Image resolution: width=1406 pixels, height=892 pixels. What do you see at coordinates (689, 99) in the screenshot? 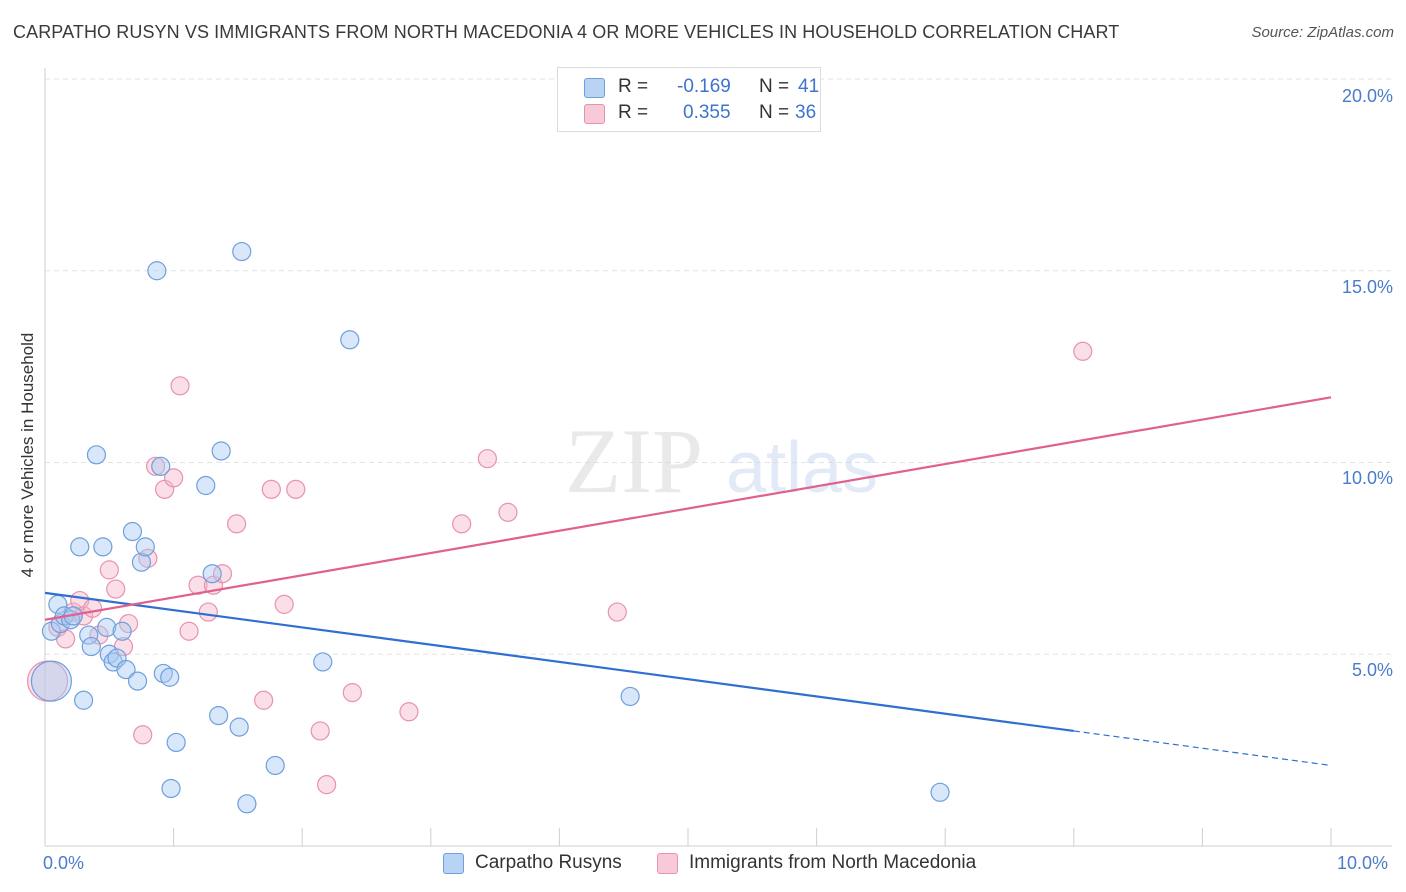
I see `legend: R = -0.169 N = 41 R = 0.355 N = 36` at bounding box center [689, 99].